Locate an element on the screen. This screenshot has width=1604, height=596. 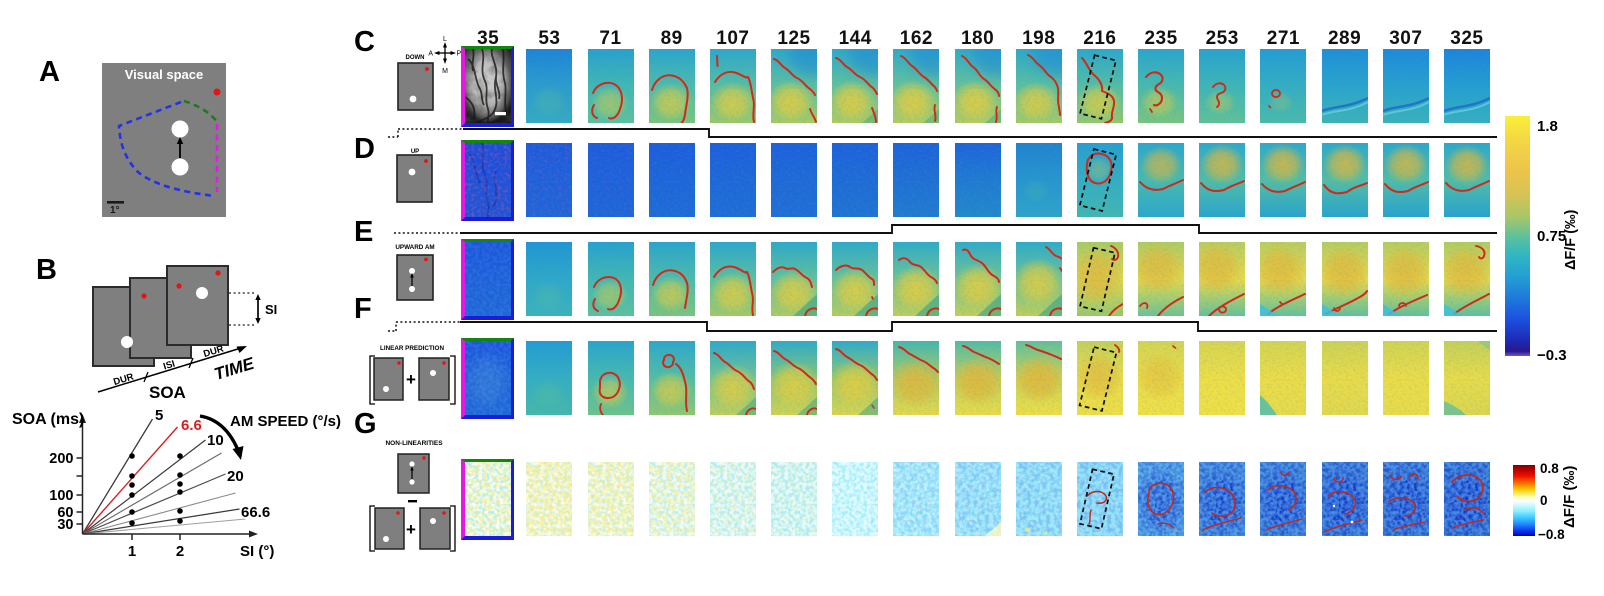
svg-text: SOA is located at coordinates (167, 392).